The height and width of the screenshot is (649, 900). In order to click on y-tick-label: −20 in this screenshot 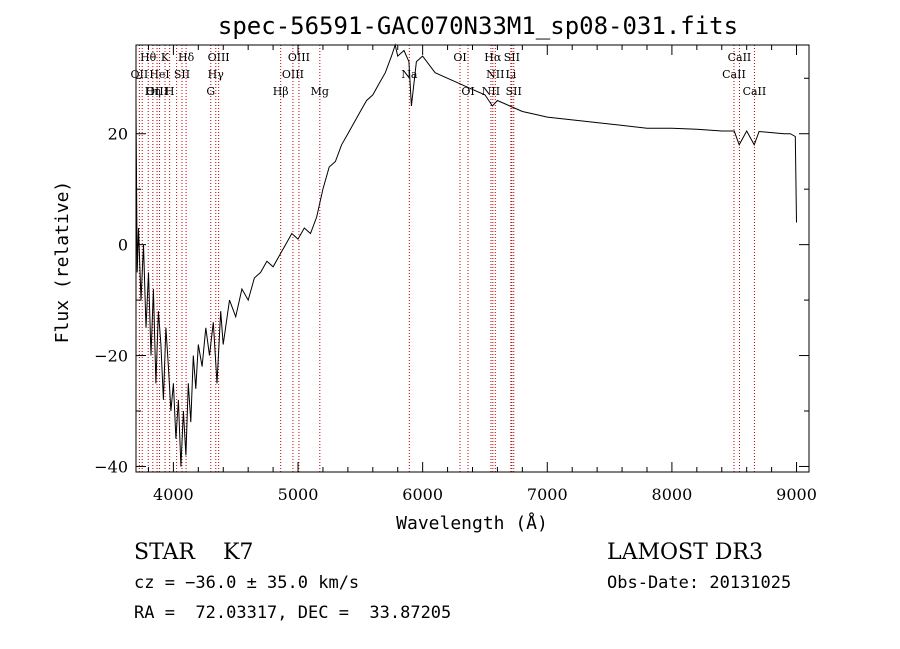, I will do `click(111, 356)`.